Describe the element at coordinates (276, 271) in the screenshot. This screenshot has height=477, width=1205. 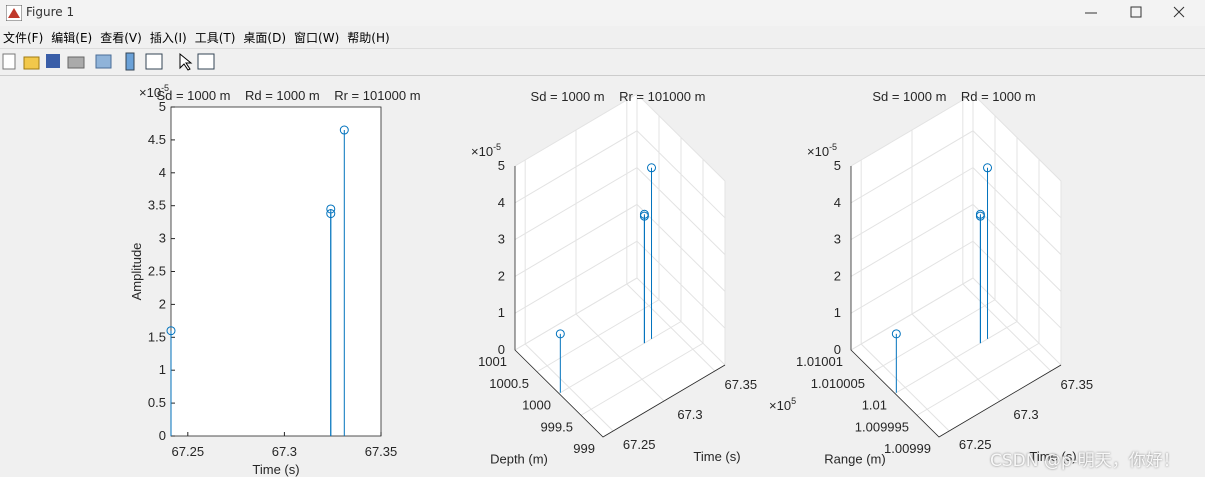
I see `plot-area` at that location.